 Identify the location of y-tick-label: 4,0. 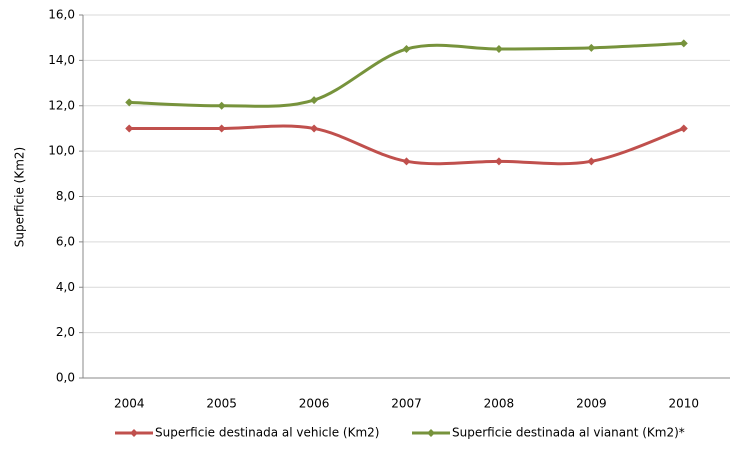
(65, 287).